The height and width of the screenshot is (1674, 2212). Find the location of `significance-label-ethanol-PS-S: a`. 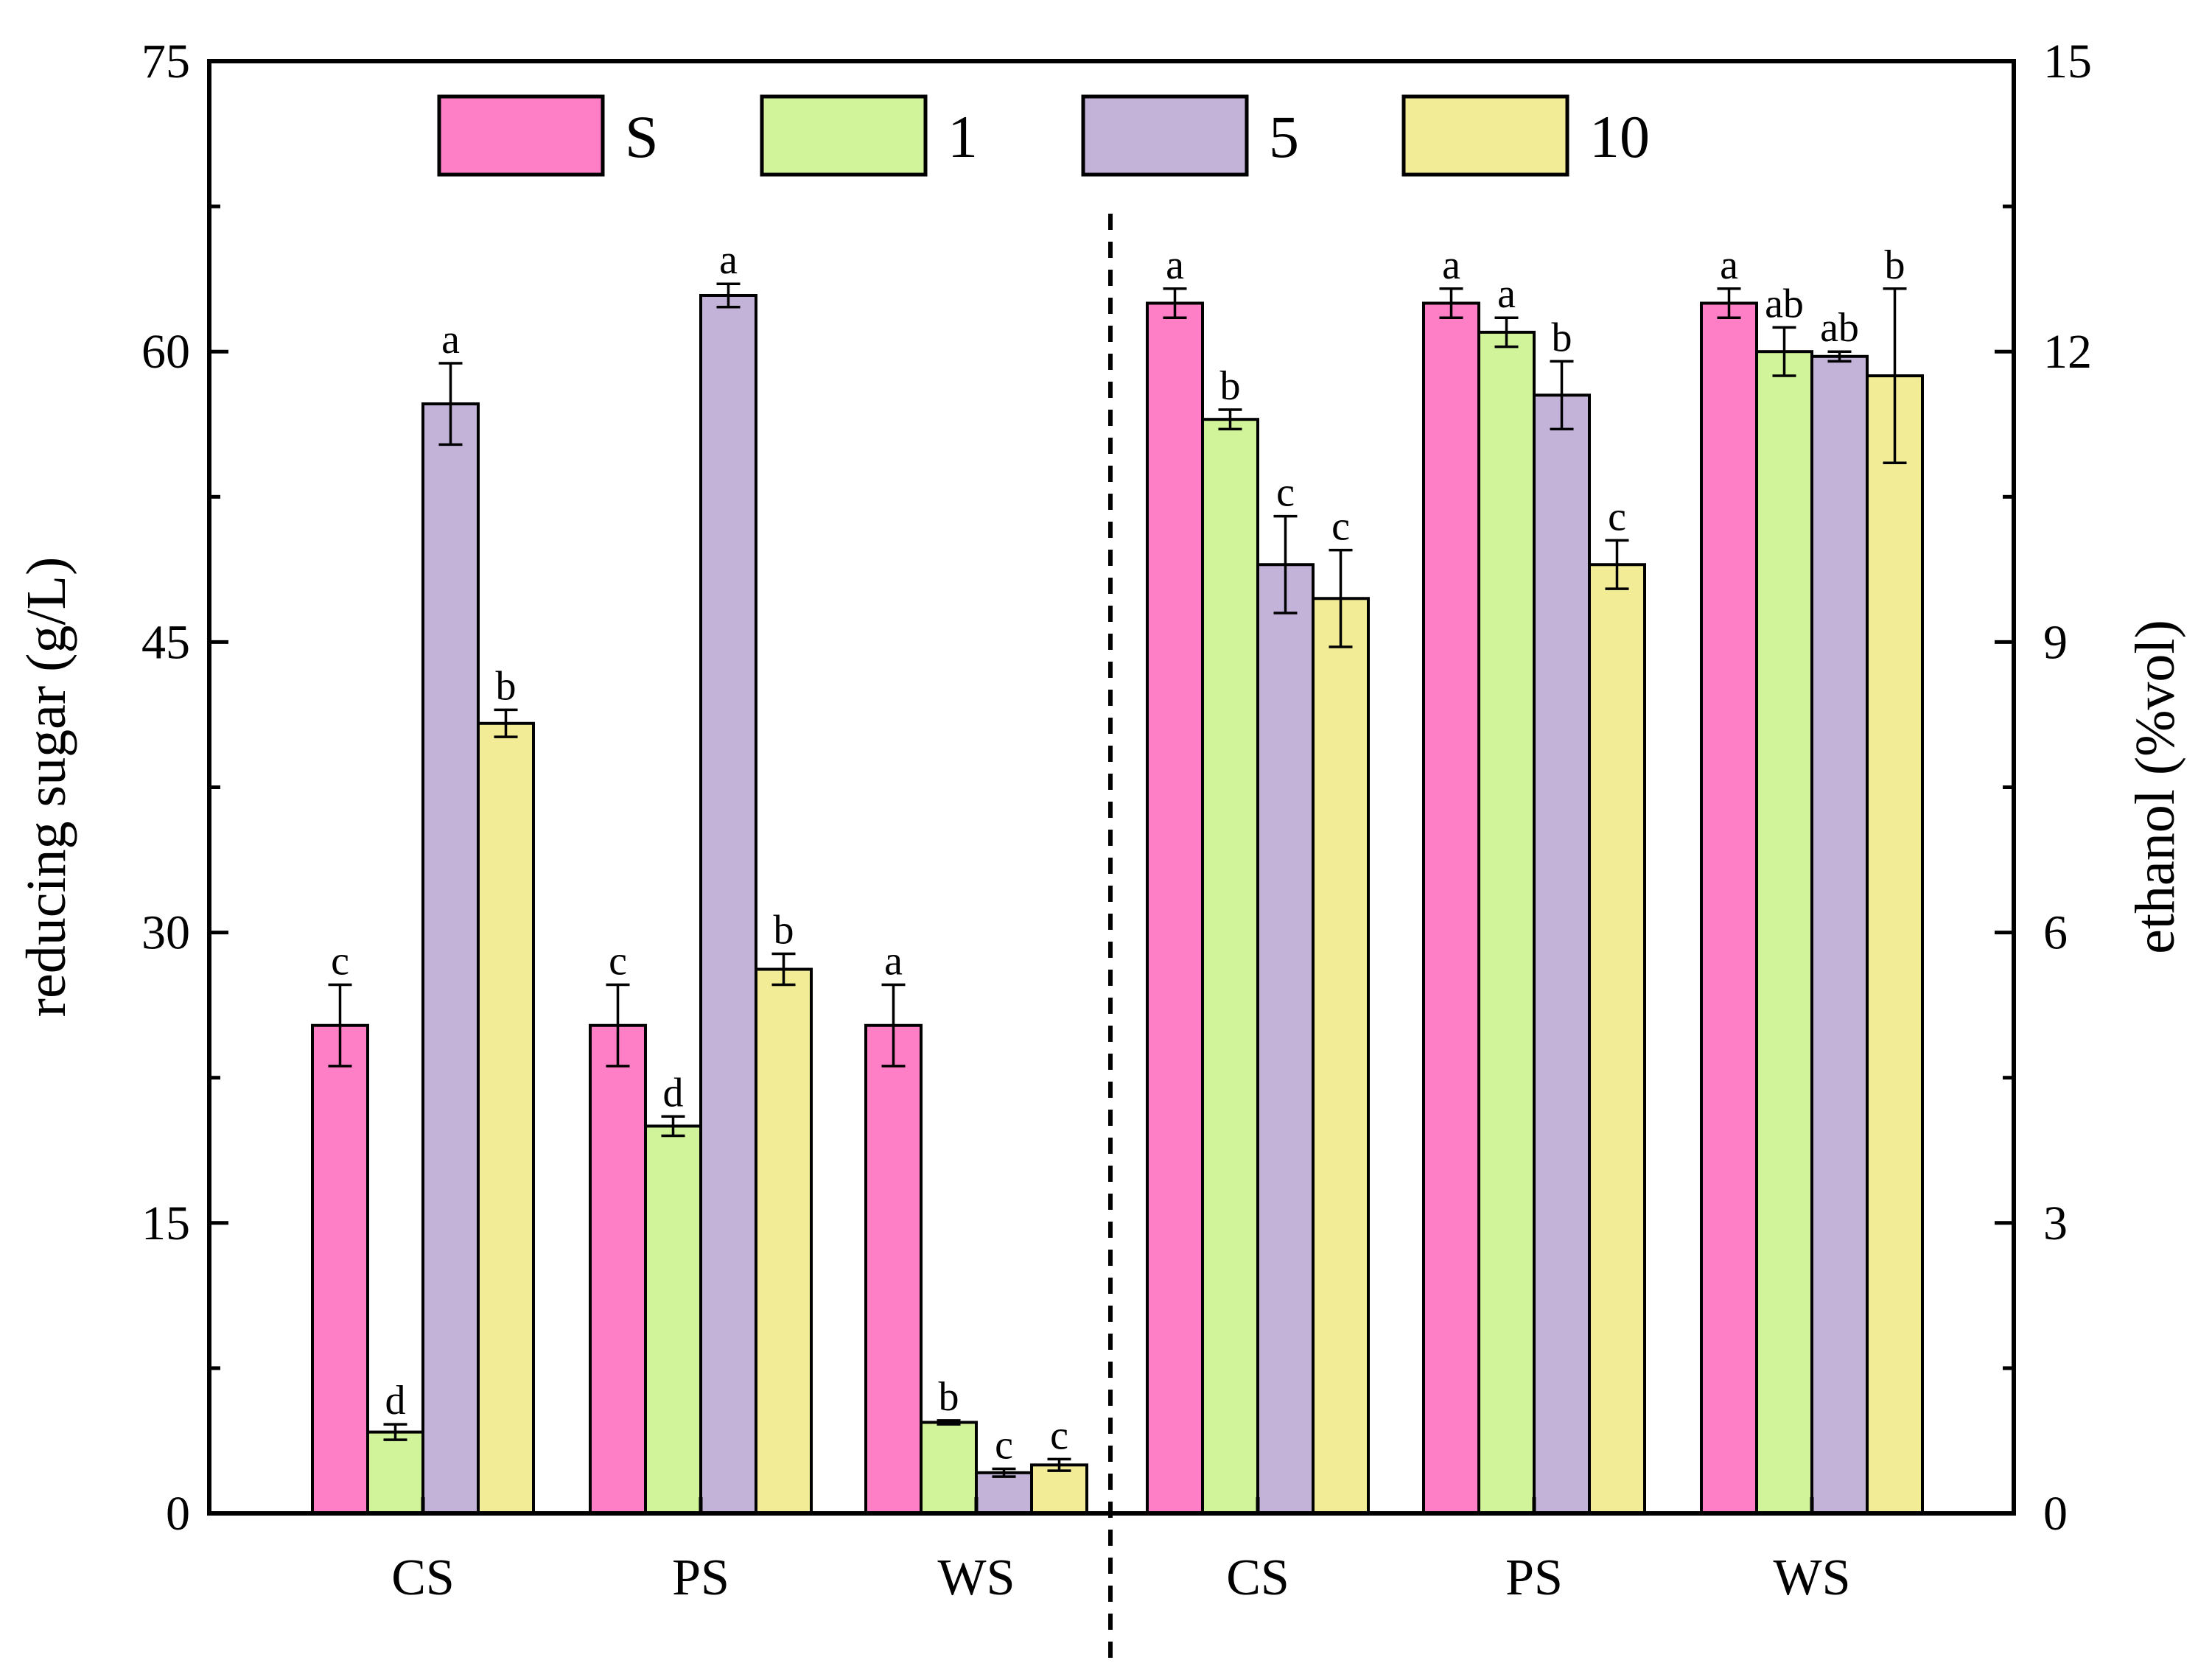

significance-label-ethanol-PS-S: a is located at coordinates (1451, 265).